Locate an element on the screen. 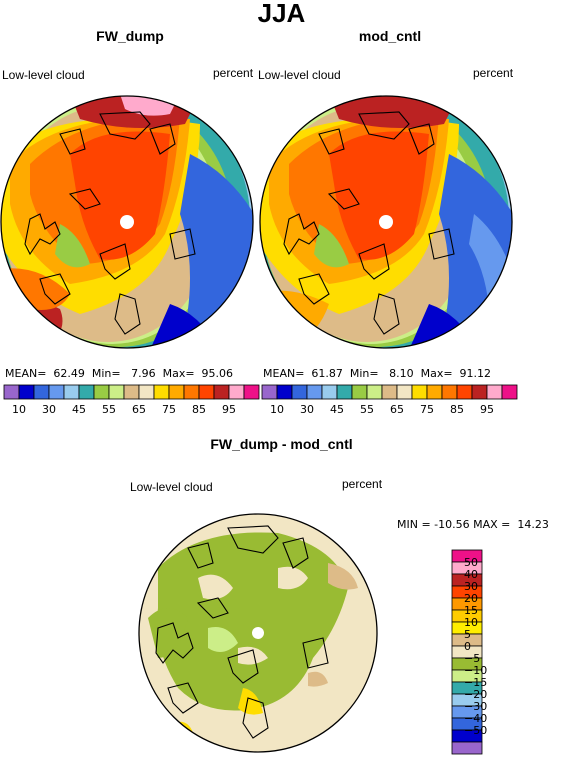 The height and width of the screenshot is (760, 563). diff-left-label: Low-level cloud is located at coordinates (171, 487).